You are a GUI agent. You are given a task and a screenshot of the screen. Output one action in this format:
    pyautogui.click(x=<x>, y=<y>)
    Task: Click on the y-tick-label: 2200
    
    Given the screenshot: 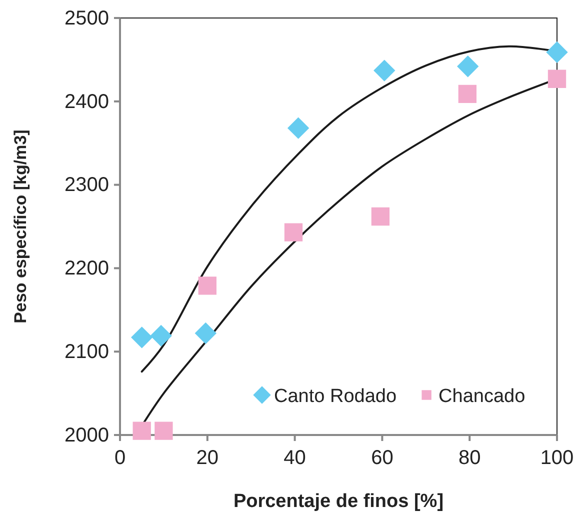 What is the action you would take?
    pyautogui.click(x=86, y=269)
    